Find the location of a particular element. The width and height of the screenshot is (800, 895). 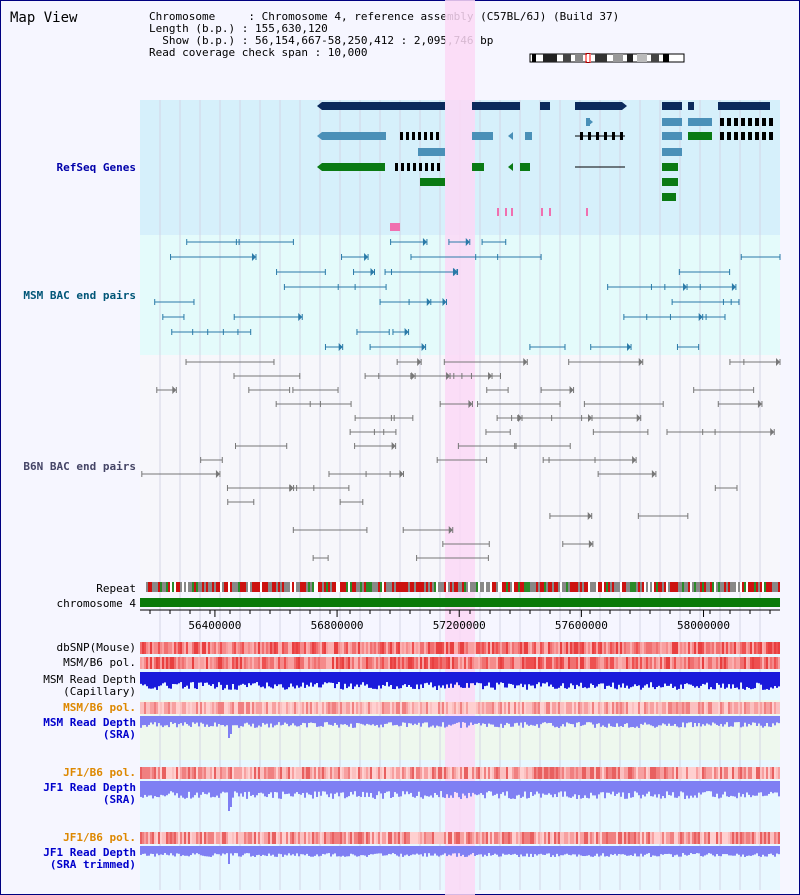

gene is located at coordinates (670, 182).